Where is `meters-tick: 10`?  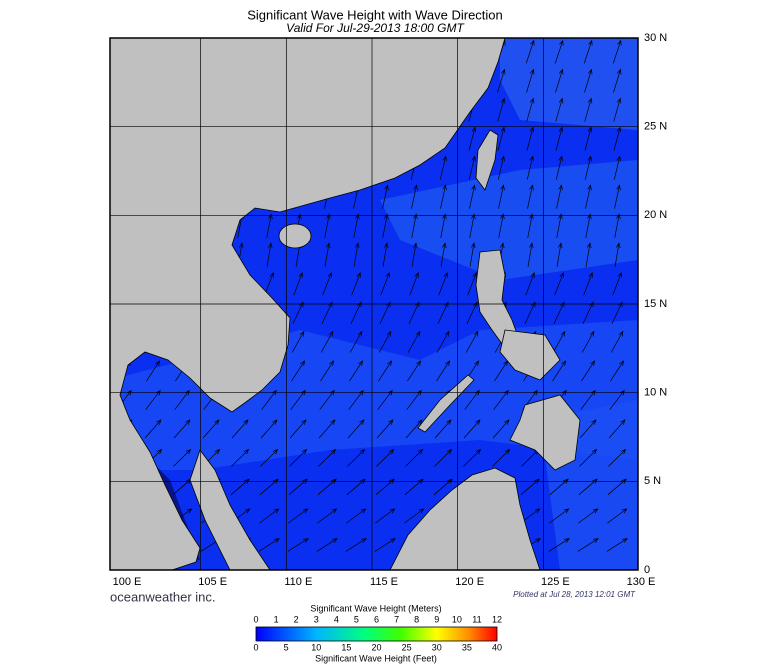
meters-tick: 10 is located at coordinates (457, 619).